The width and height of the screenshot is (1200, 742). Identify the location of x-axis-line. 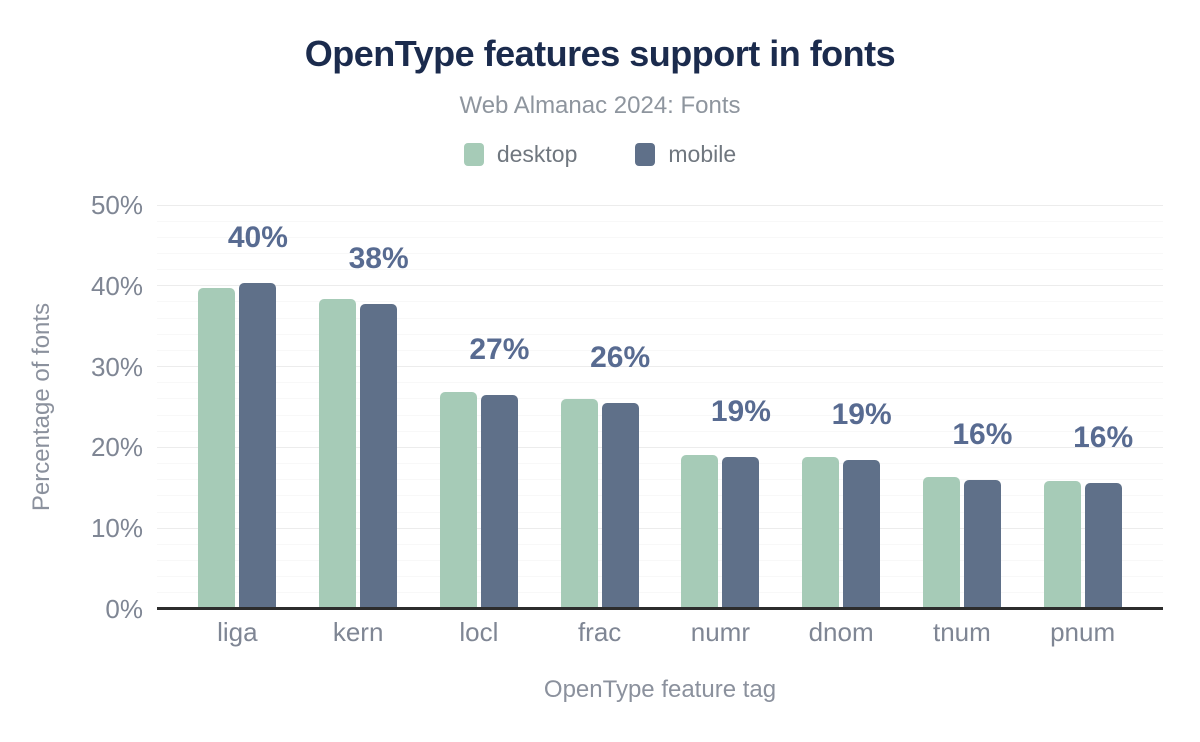
(660, 608).